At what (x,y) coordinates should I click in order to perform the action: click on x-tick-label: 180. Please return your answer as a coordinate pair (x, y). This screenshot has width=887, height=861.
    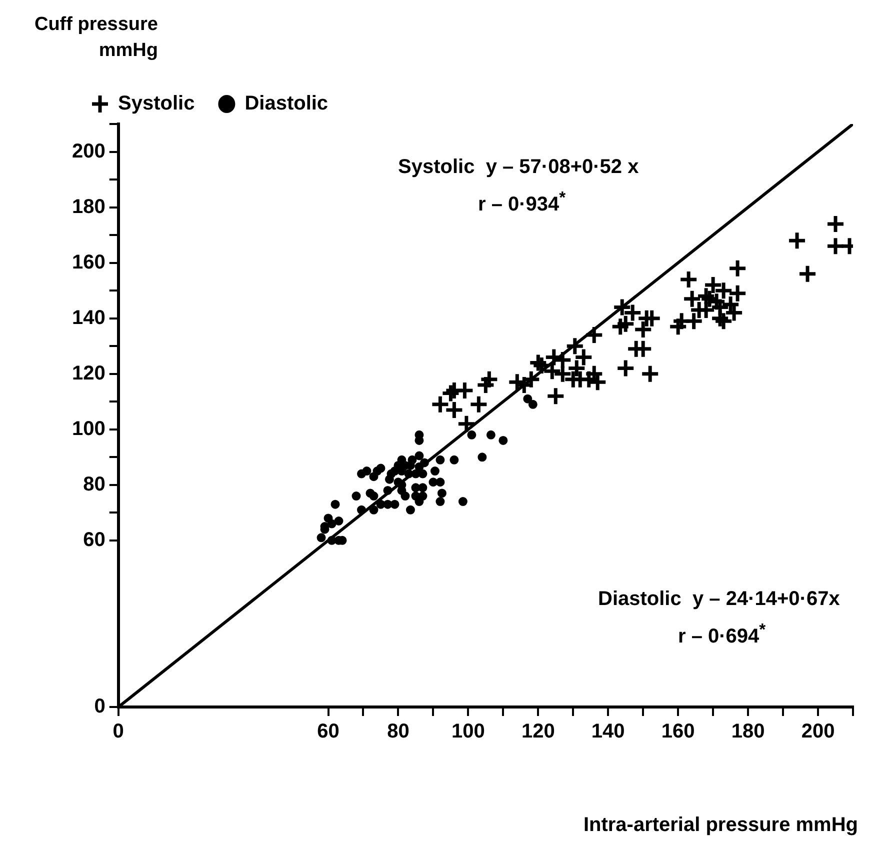
    Looking at the image, I should click on (748, 731).